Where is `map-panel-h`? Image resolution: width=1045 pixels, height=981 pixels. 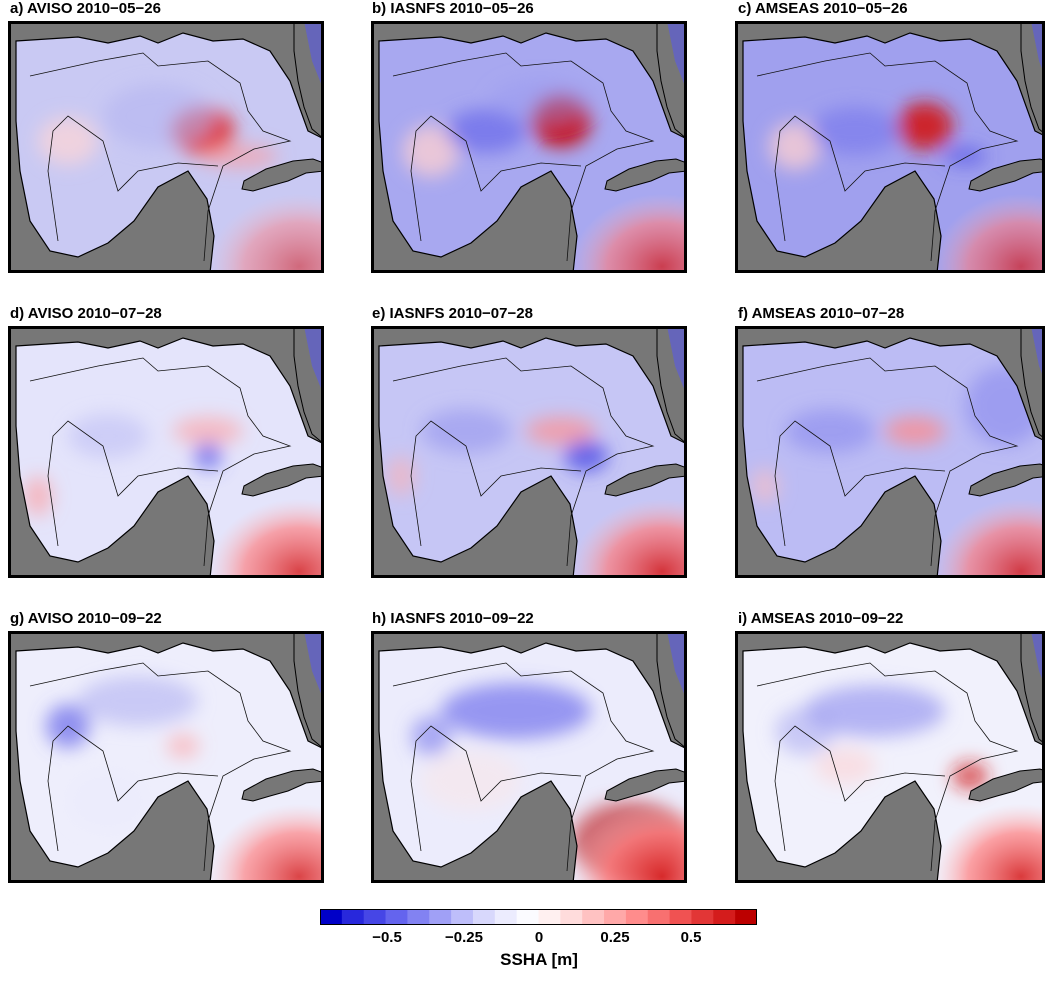 map-panel-h is located at coordinates (529, 757).